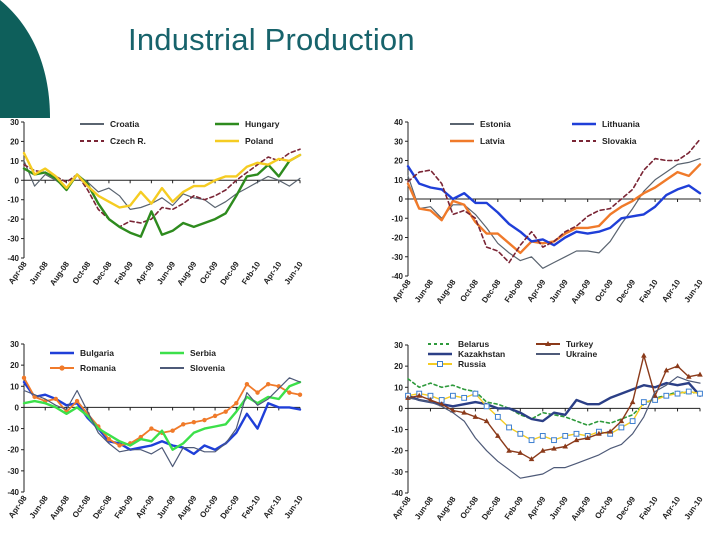 The image size is (720, 540). Describe the element at coordinates (581, 354) in the screenshot. I see `legend-label: Ukraine` at that location.